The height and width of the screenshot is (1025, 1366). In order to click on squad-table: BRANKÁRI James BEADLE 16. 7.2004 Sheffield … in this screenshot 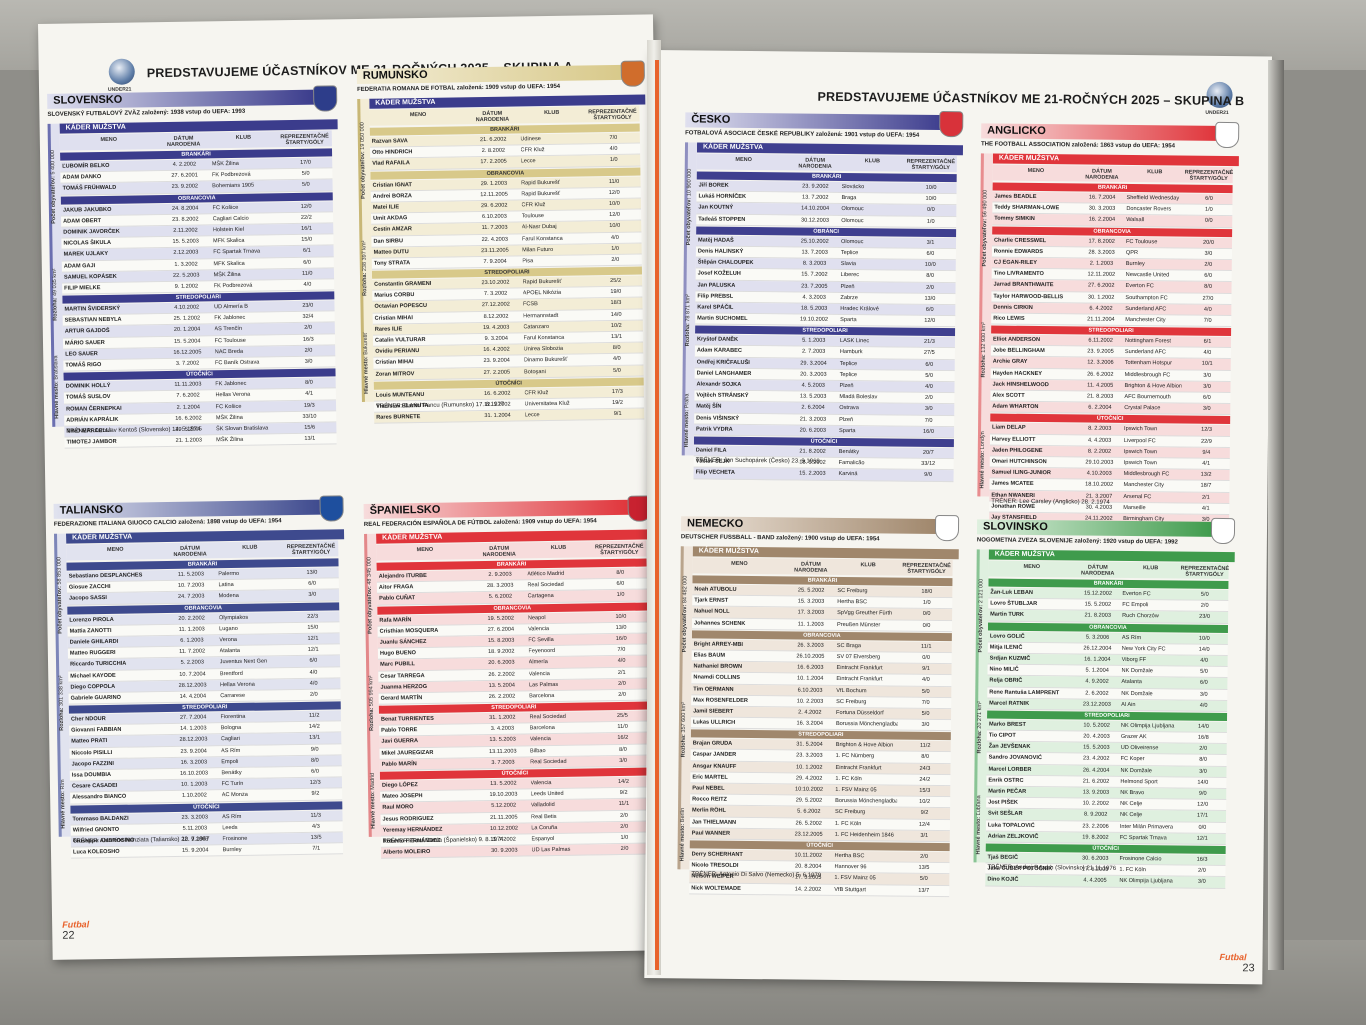, I will do `click(1111, 354)`.